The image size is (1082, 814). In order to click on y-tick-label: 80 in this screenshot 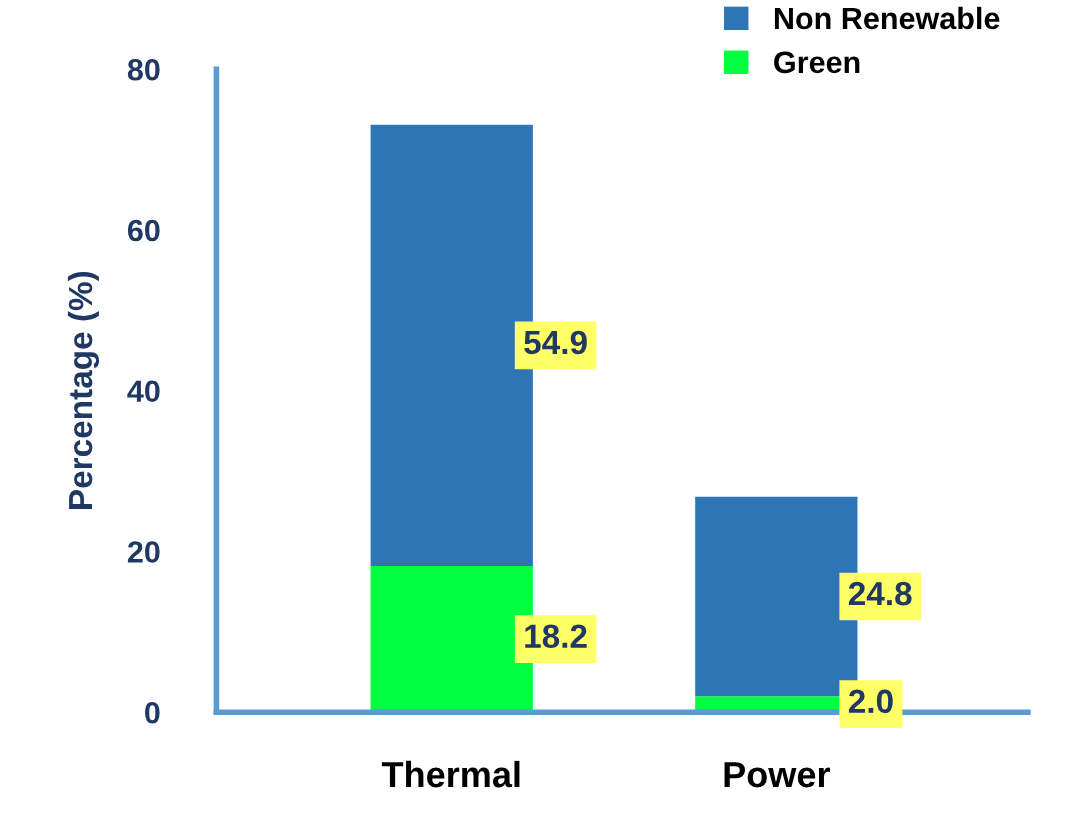, I will do `click(143, 69)`.